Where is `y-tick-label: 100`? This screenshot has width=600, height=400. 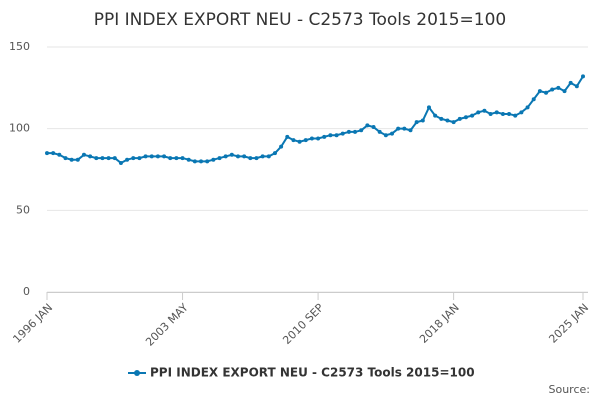 y-tick-label: 100 is located at coordinates (19, 128).